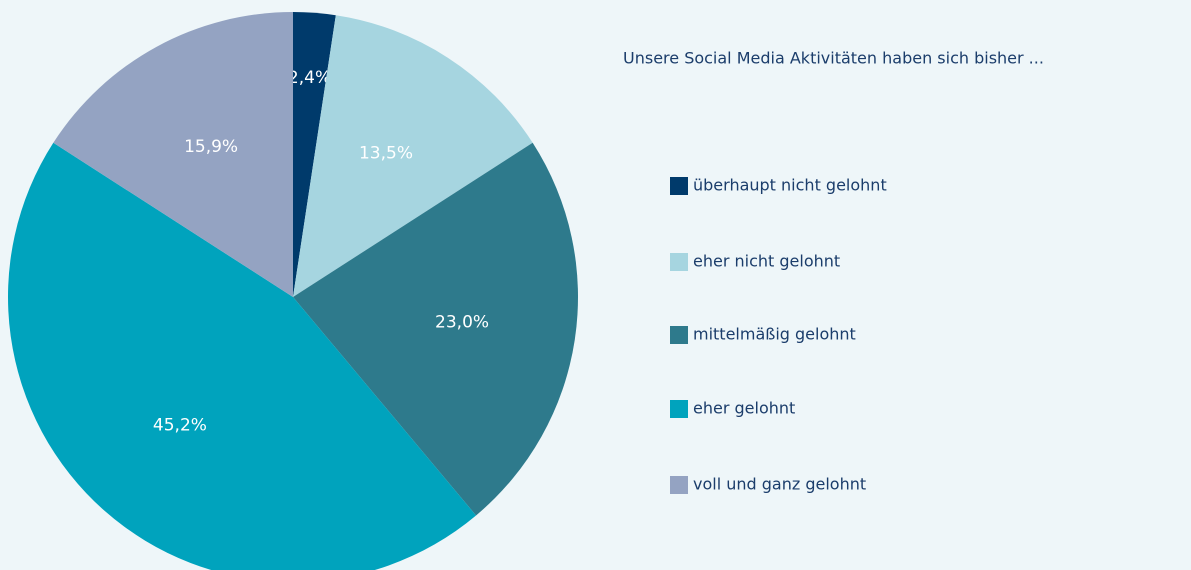 The height and width of the screenshot is (570, 1191). What do you see at coordinates (790, 185) in the screenshot?
I see `legend-label: überhaupt nicht gelohnt` at bounding box center [790, 185].